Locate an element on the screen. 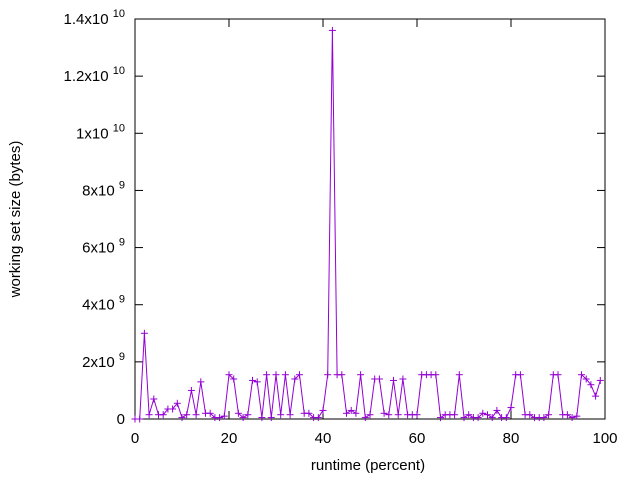 This screenshot has height=480, width=640. x-tick-label: 0 is located at coordinates (135, 438).